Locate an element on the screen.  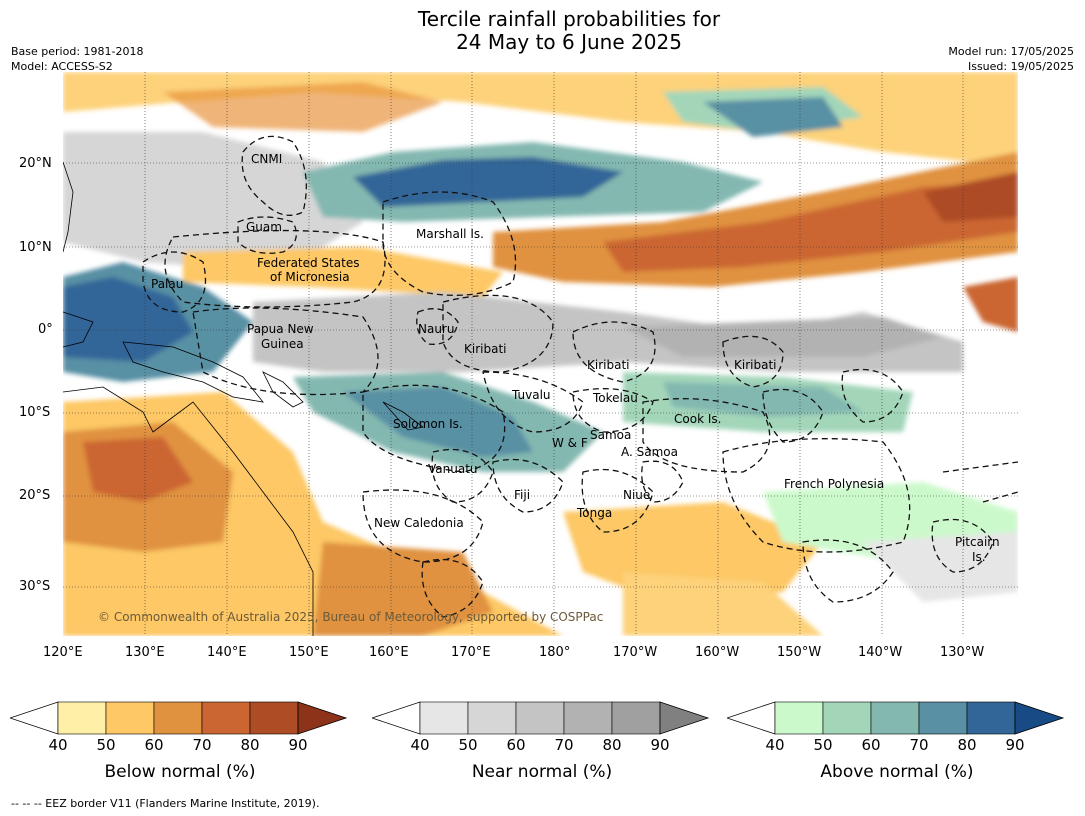
near-tick-50: 50 is located at coordinates (468, 745).